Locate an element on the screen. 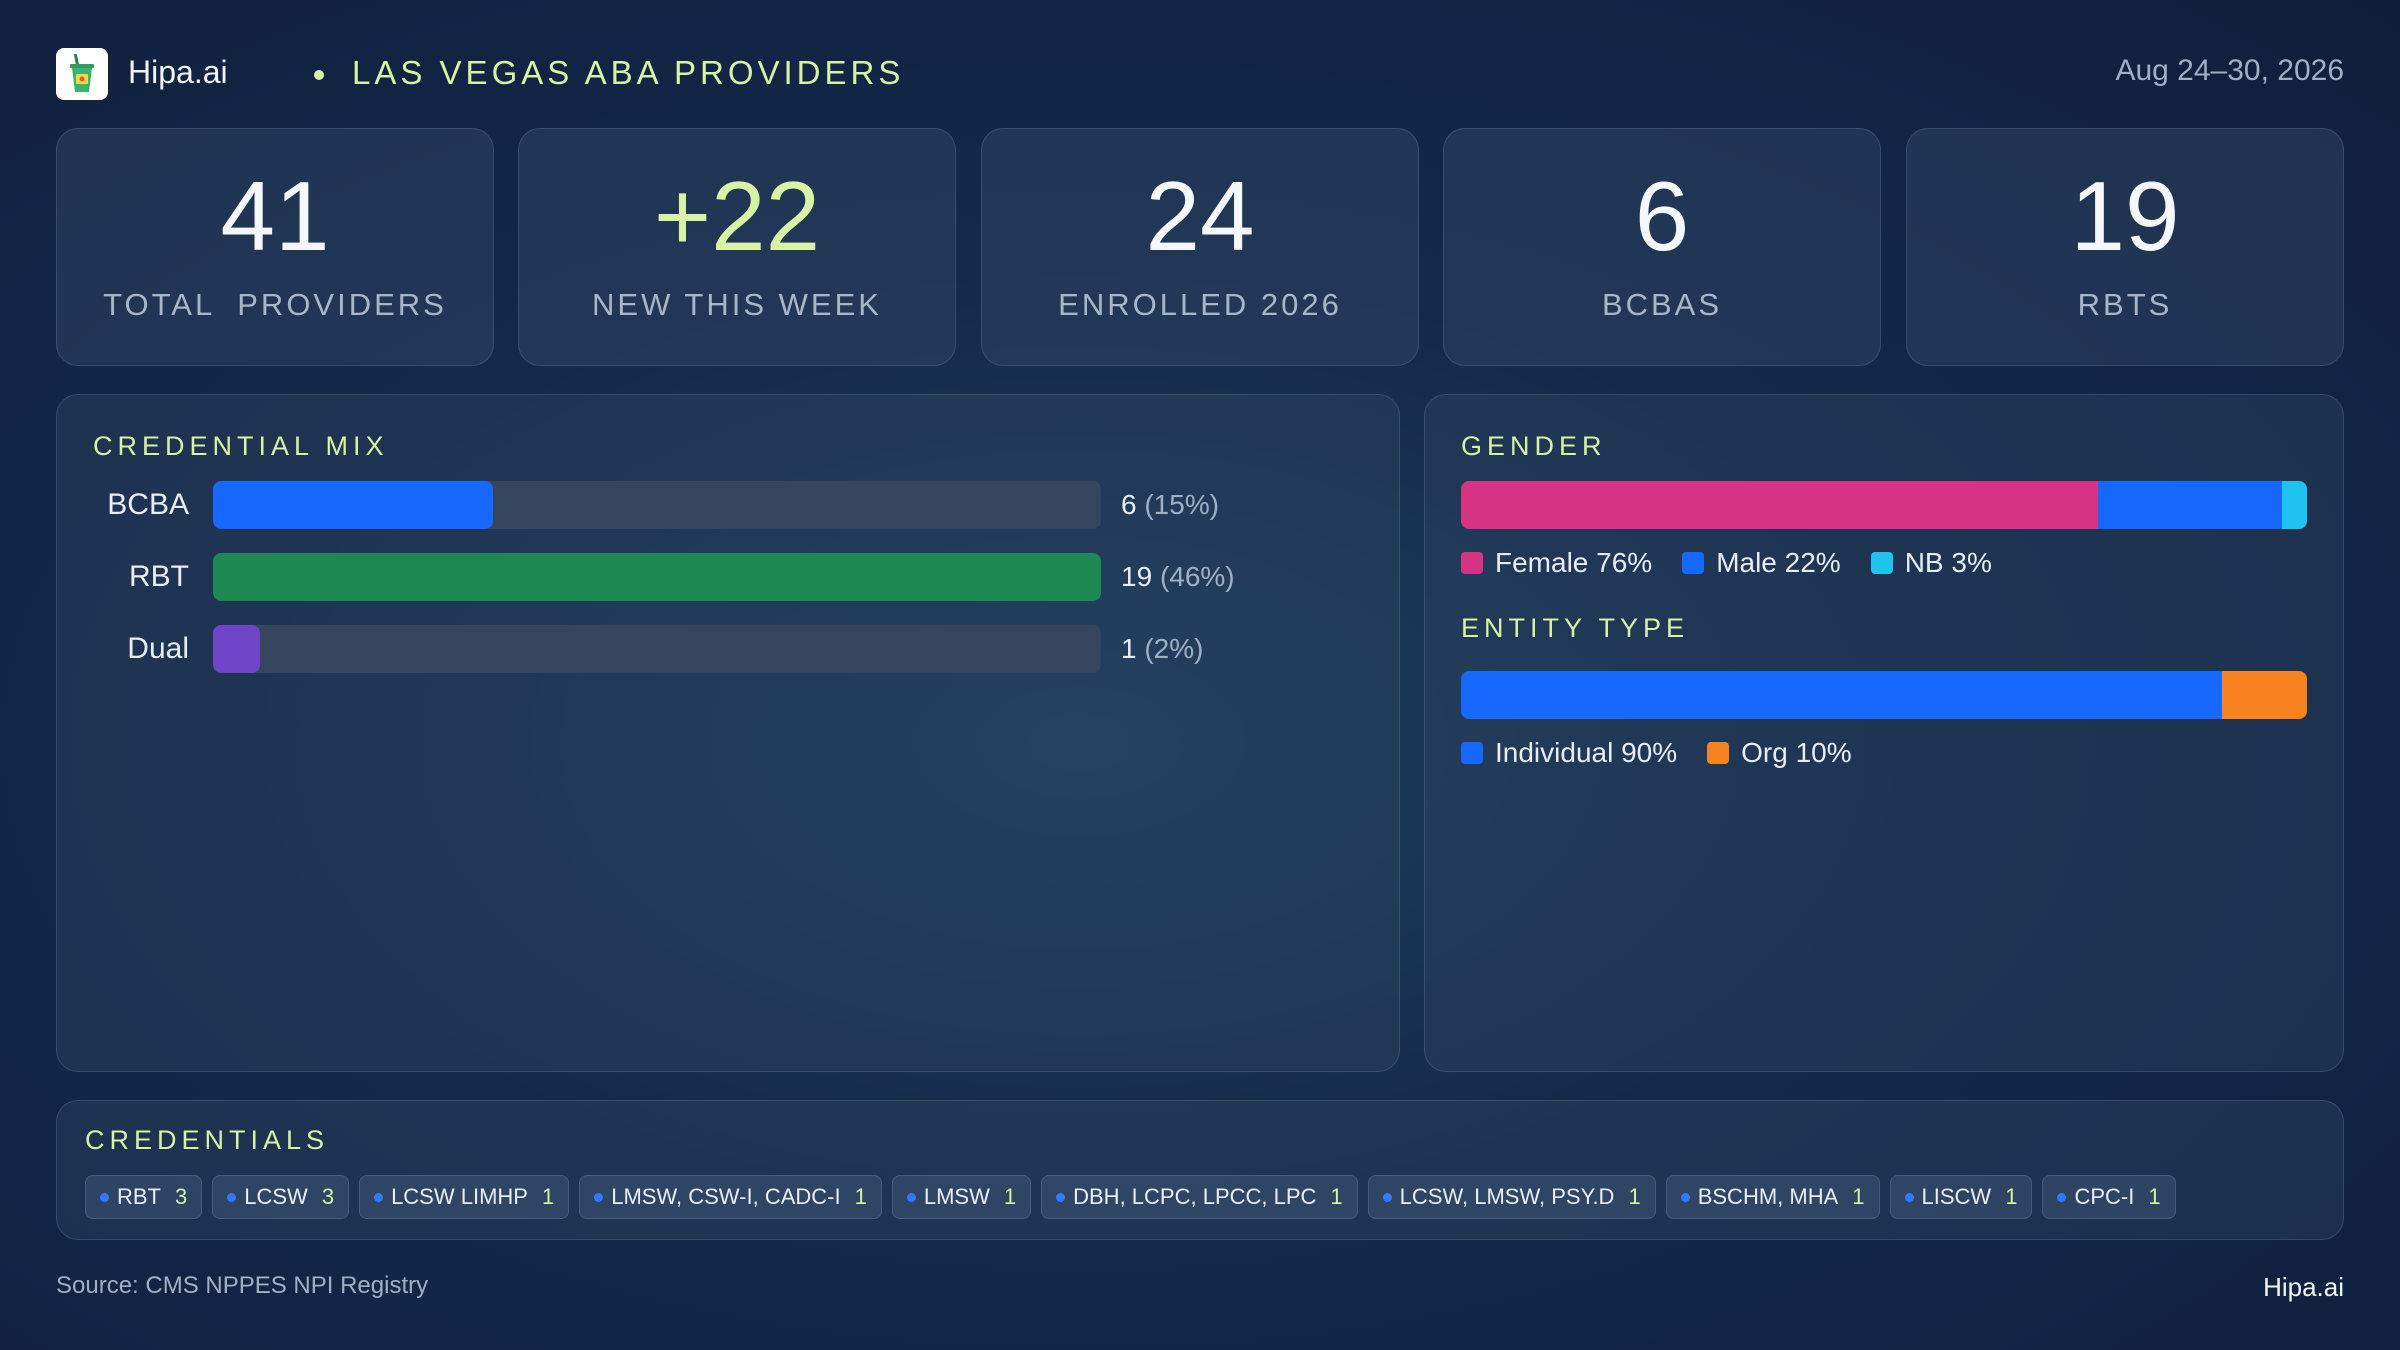 This screenshot has width=2400, height=1350. entity-type-stacked-bar is located at coordinates (1884, 695).